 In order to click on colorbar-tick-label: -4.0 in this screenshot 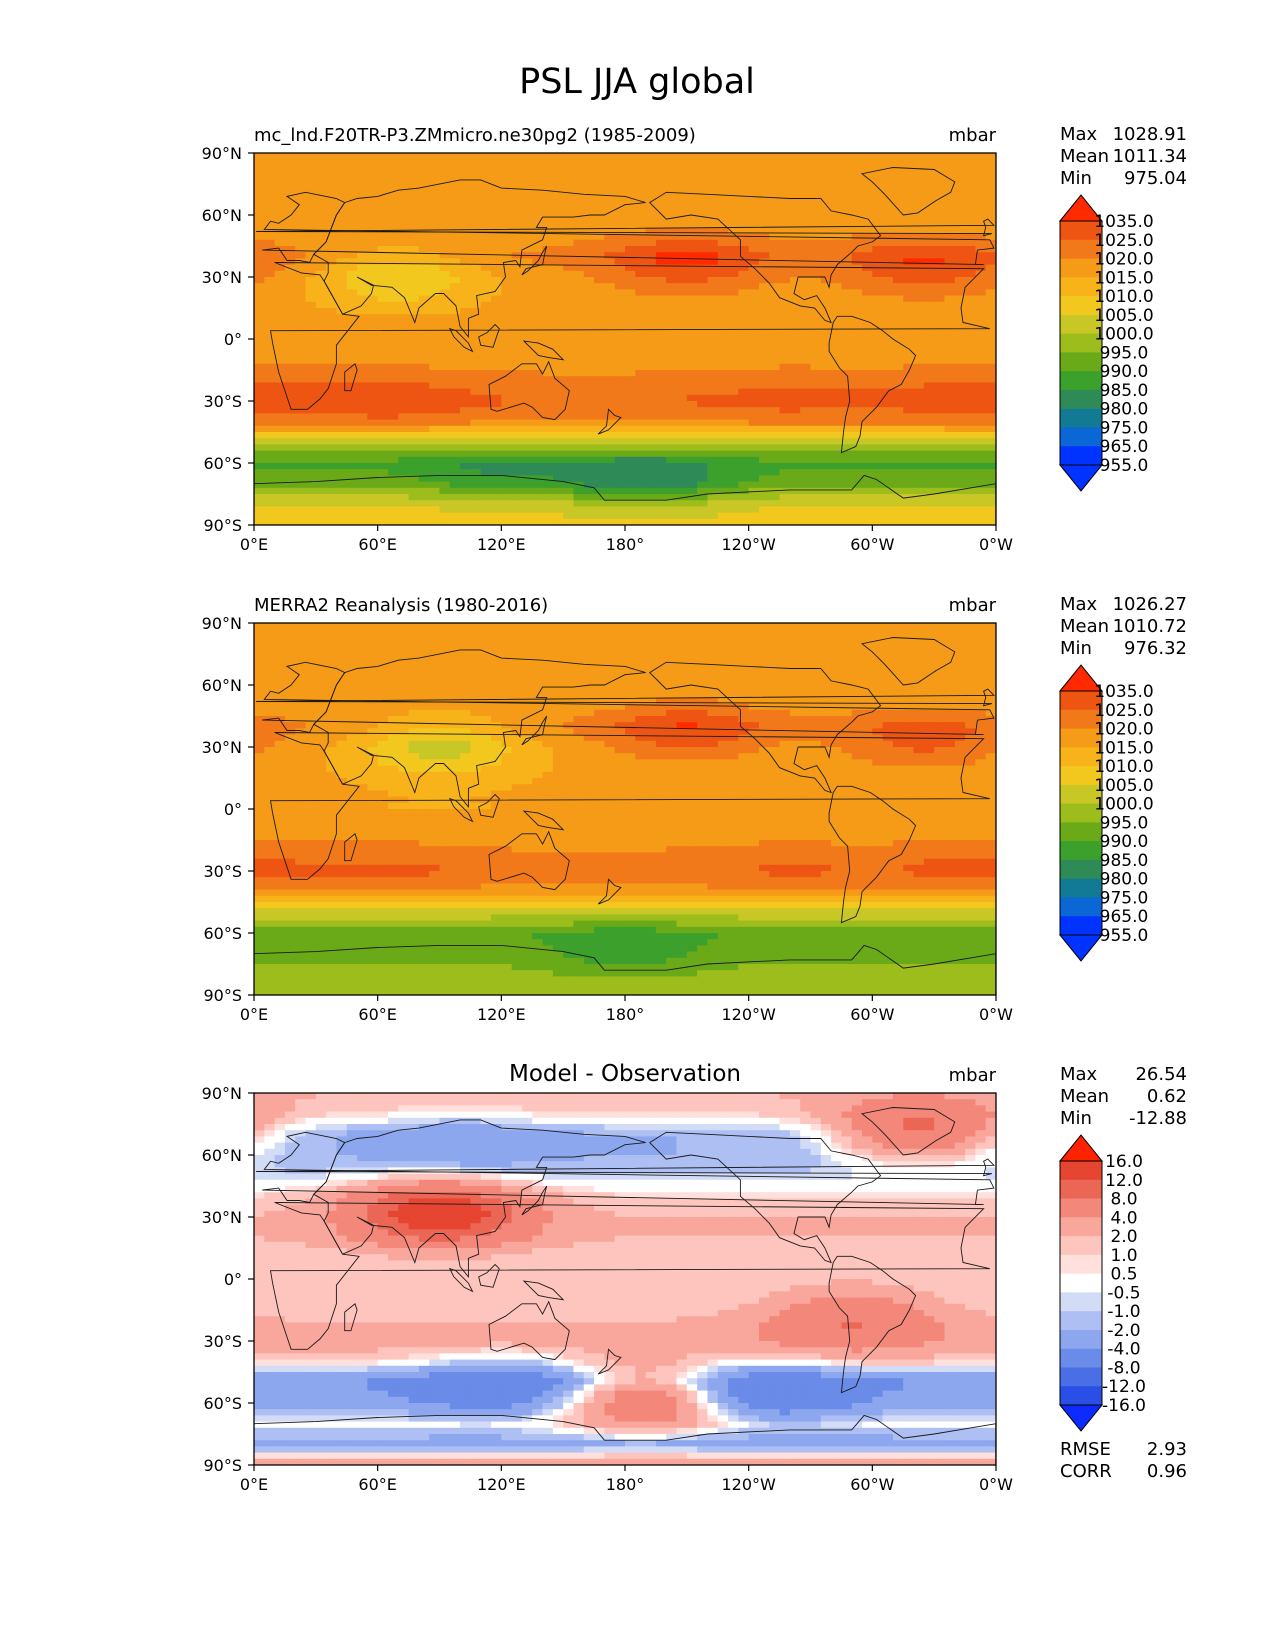, I will do `click(1123, 1350)`.